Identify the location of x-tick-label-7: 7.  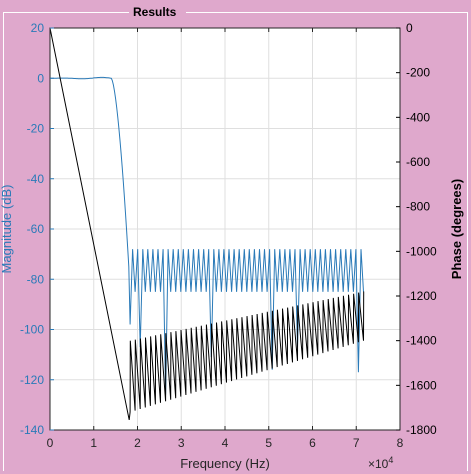
(356, 443).